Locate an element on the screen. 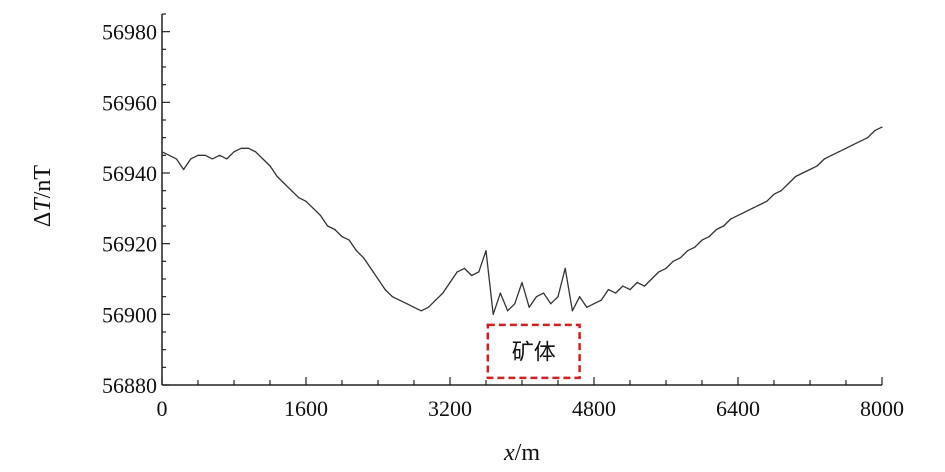 The width and height of the screenshot is (945, 472). orebody-annotation-rect is located at coordinates (533, 351).